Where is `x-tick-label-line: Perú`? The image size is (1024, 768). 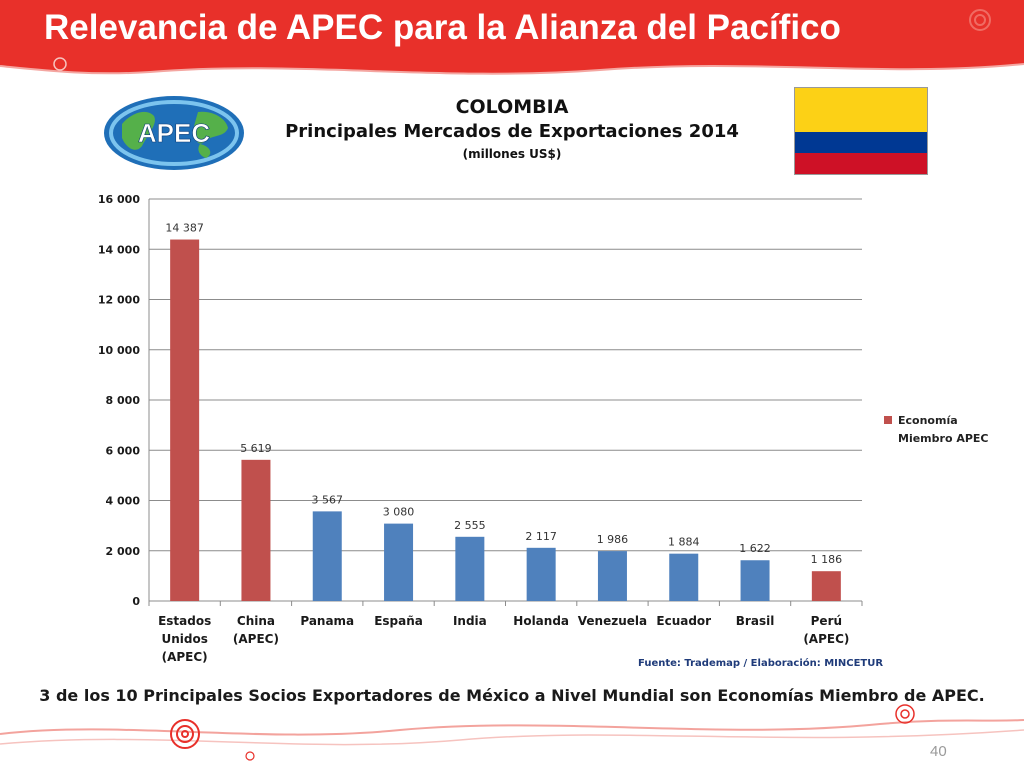
x-tick-label-line: Perú is located at coordinates (826, 621).